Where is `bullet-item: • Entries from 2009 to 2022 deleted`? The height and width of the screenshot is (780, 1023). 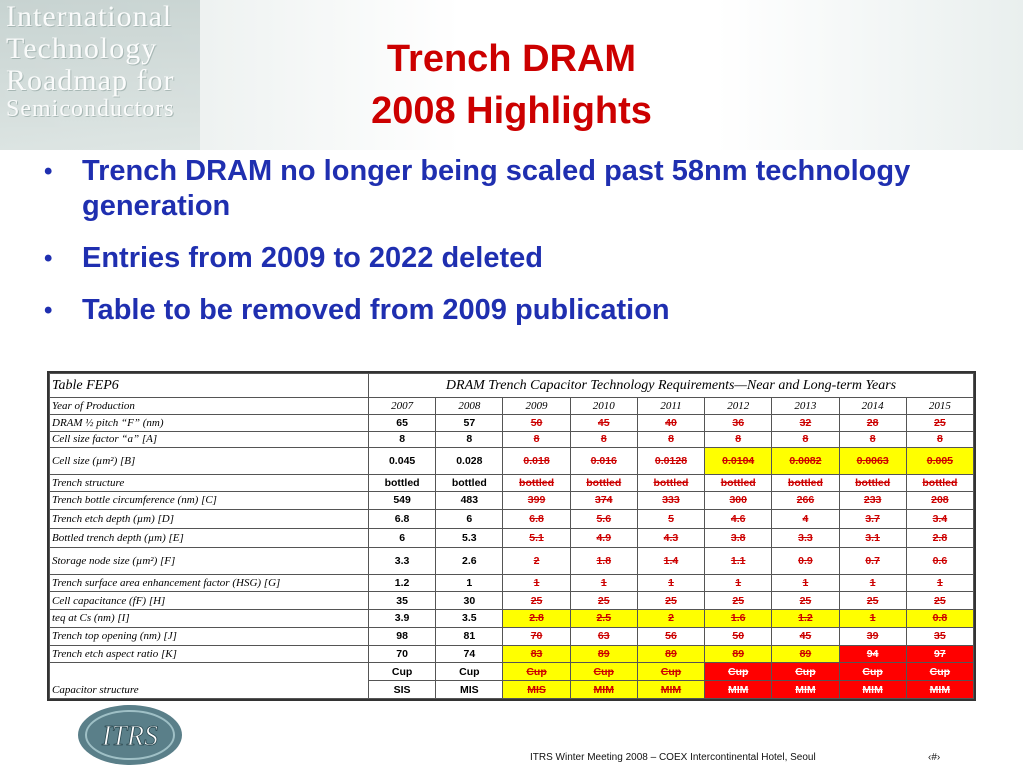 bullet-item: • Entries from 2009 to 2022 deleted is located at coordinates (520, 258).